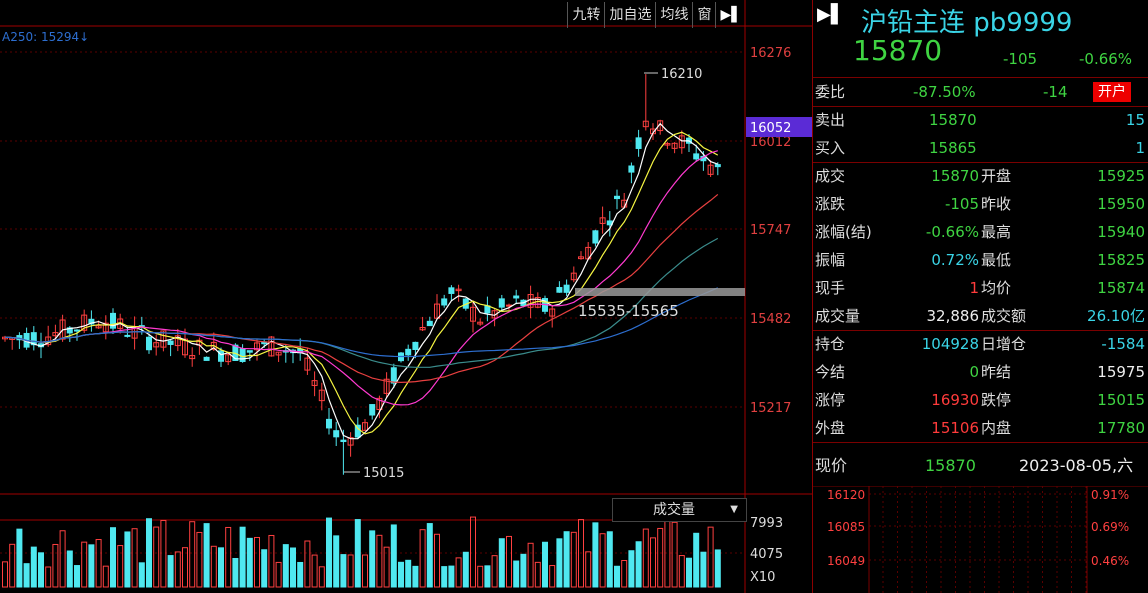  I want to click on quote-label: 日增仓, so click(1004, 344).